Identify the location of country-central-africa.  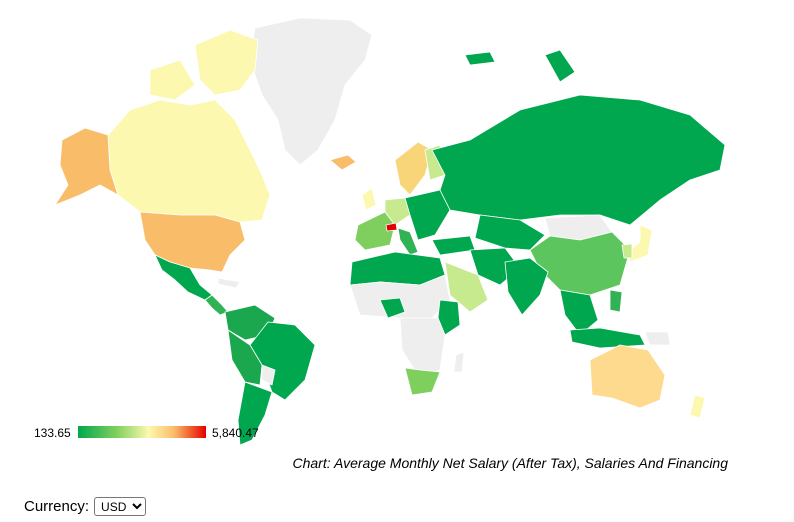
(422, 348).